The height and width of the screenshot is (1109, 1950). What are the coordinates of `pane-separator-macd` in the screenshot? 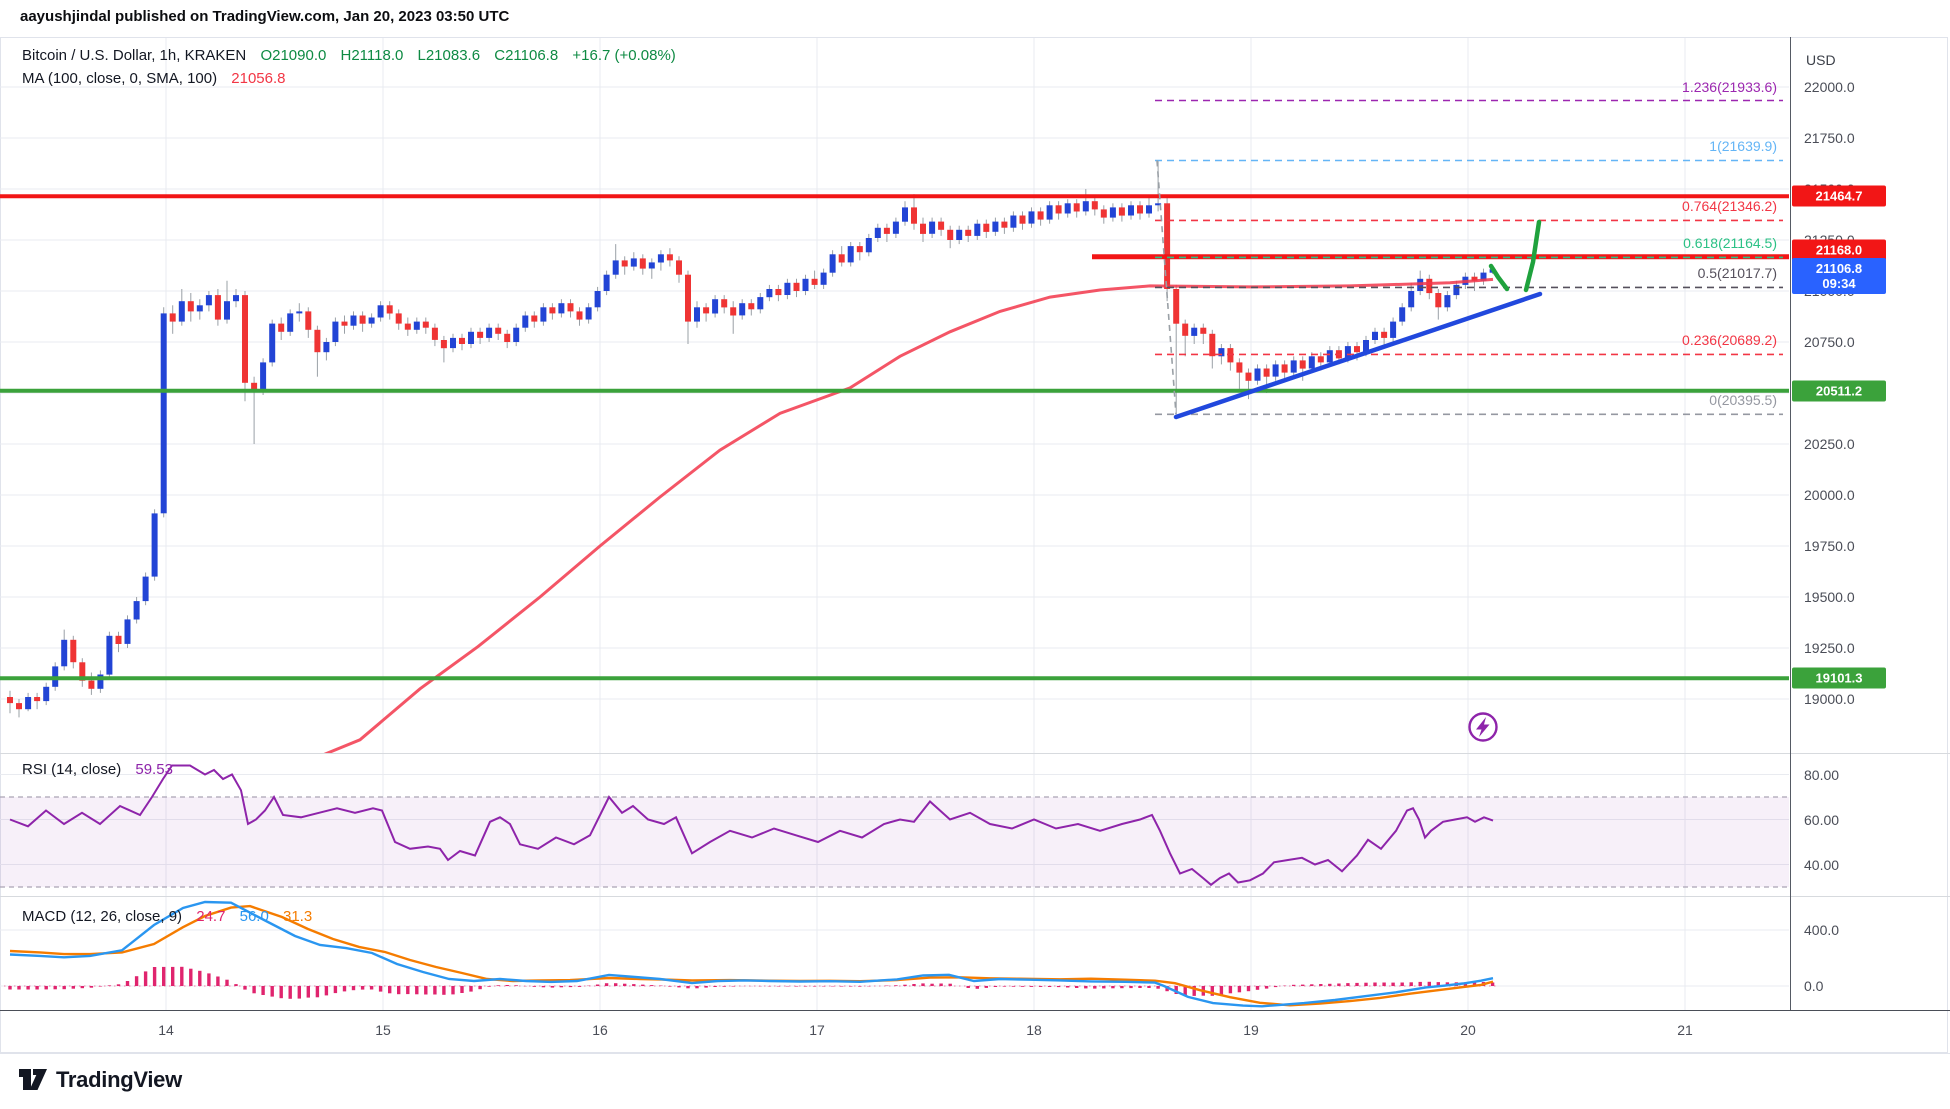 It's located at (975, 896).